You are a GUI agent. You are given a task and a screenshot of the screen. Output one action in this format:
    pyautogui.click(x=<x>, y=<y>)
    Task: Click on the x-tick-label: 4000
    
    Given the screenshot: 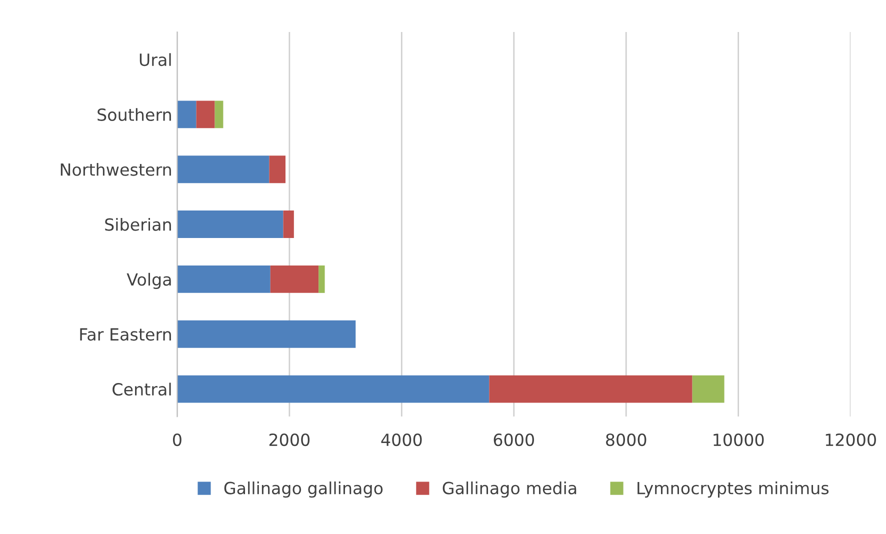 What is the action you would take?
    pyautogui.click(x=401, y=439)
    